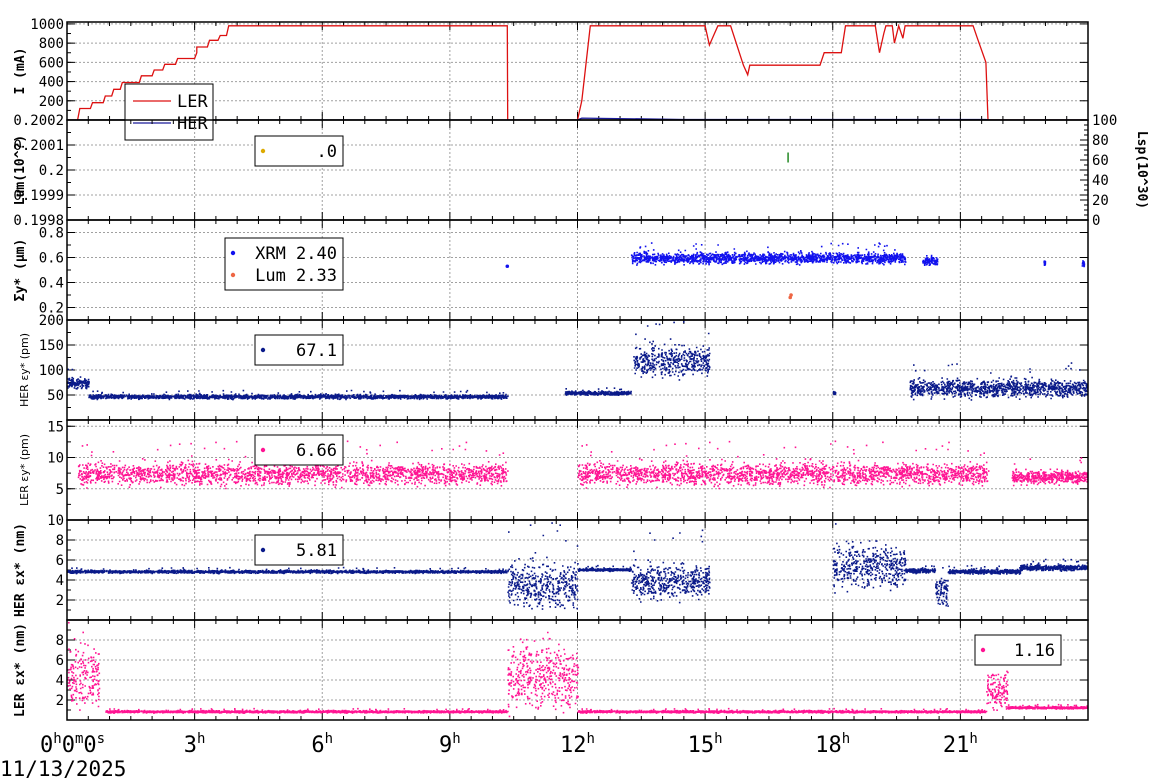 The height and width of the screenshot is (782, 1160). Describe the element at coordinates (63, 769) in the screenshot. I see `date-label: 11/13/2025` at that location.